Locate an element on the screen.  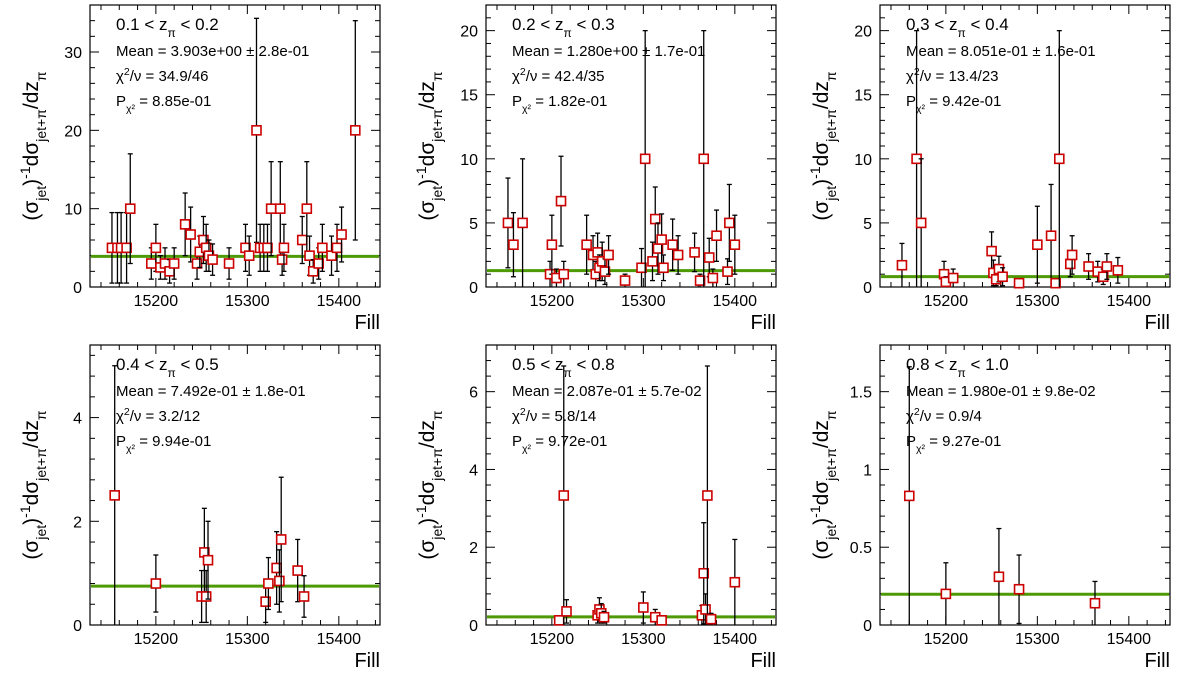
stat-chi2: χ2/ν = 5.8/14 is located at coordinates (554, 415).